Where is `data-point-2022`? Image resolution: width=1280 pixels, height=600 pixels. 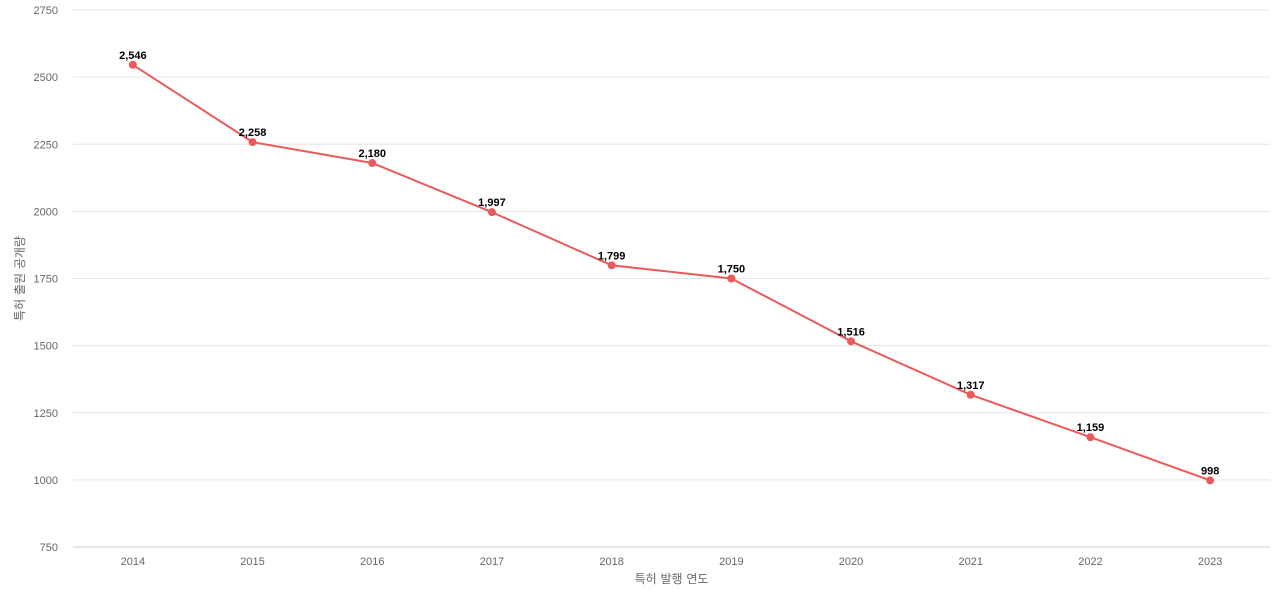
data-point-2022 is located at coordinates (1090, 437).